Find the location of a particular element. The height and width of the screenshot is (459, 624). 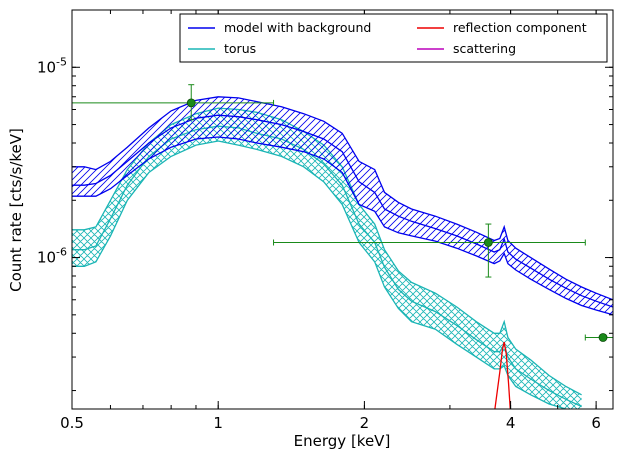

legend-entry: torus is located at coordinates (222, 48).